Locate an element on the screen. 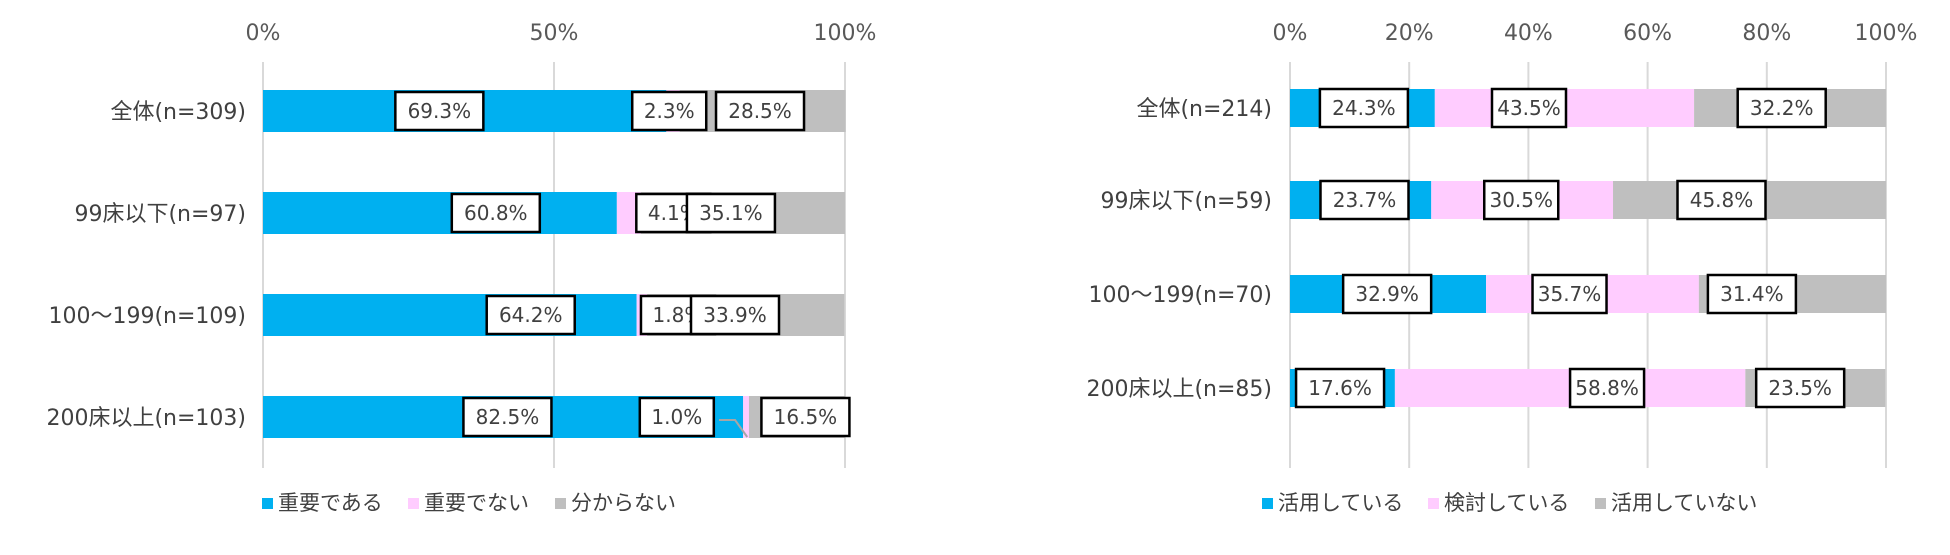 Image resolution: width=1950 pixels, height=555 pixels. category-label: 全体(n=214) is located at coordinates (1204, 109).